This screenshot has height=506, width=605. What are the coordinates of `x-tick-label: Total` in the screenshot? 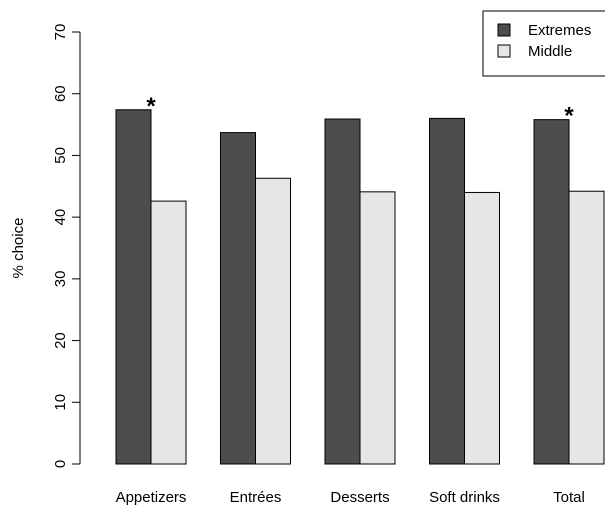 It's located at (569, 497).